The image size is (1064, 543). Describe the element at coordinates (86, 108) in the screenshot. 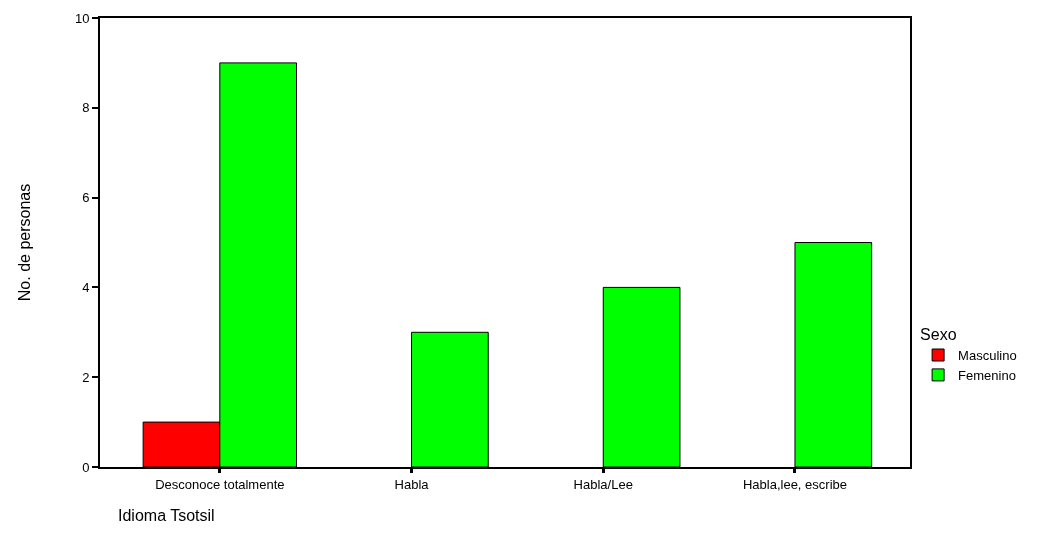

I see `y-tick-label: 8` at that location.